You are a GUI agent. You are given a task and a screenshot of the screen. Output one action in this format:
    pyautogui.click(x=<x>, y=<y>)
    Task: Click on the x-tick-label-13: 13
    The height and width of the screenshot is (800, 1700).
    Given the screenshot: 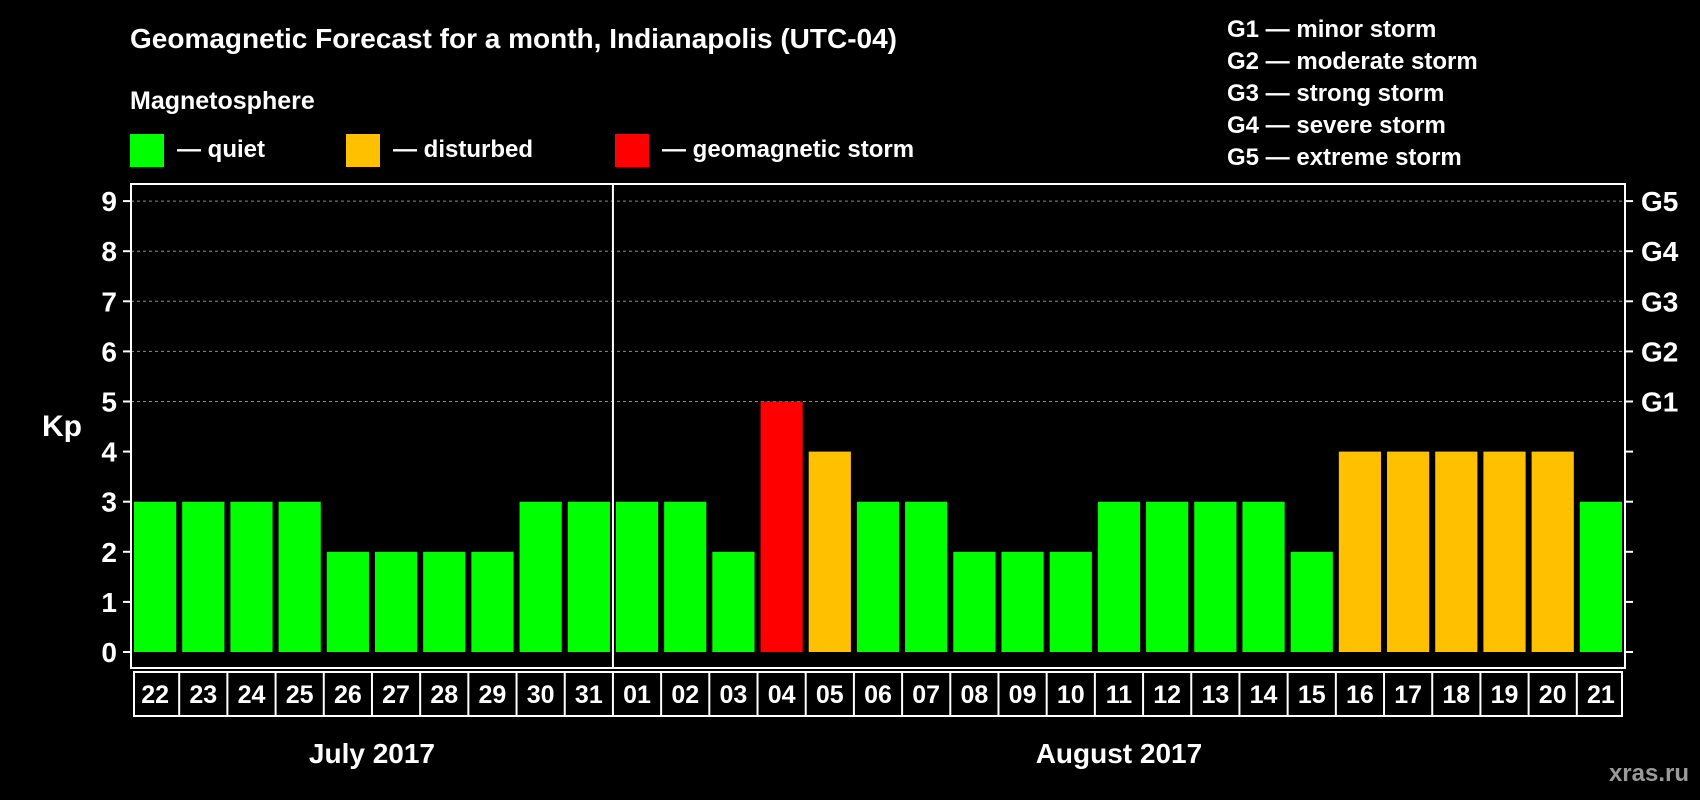 What is the action you would take?
    pyautogui.click(x=1215, y=695)
    